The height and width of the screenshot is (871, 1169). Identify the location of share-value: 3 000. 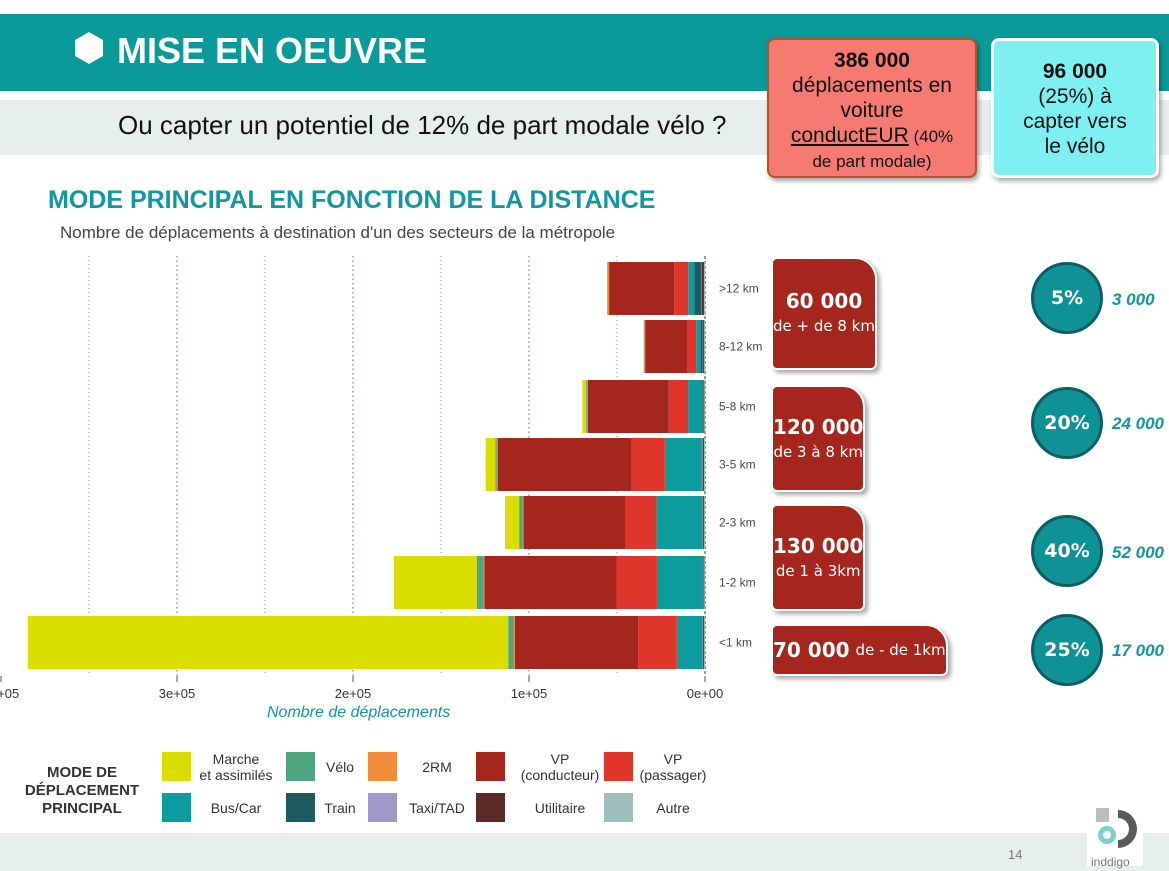
(1133, 299).